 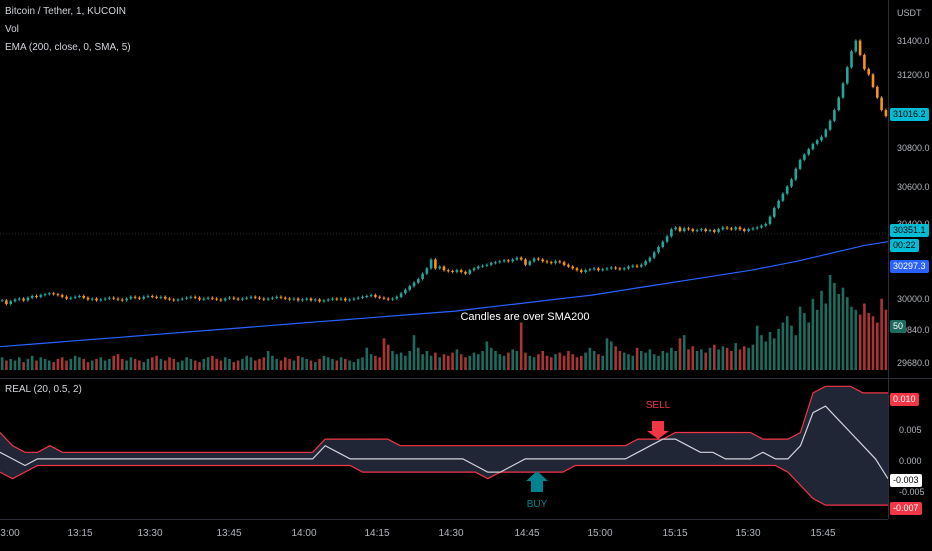 What do you see at coordinates (912, 492) in the screenshot?
I see `oscillator-tick: -0.005` at bounding box center [912, 492].